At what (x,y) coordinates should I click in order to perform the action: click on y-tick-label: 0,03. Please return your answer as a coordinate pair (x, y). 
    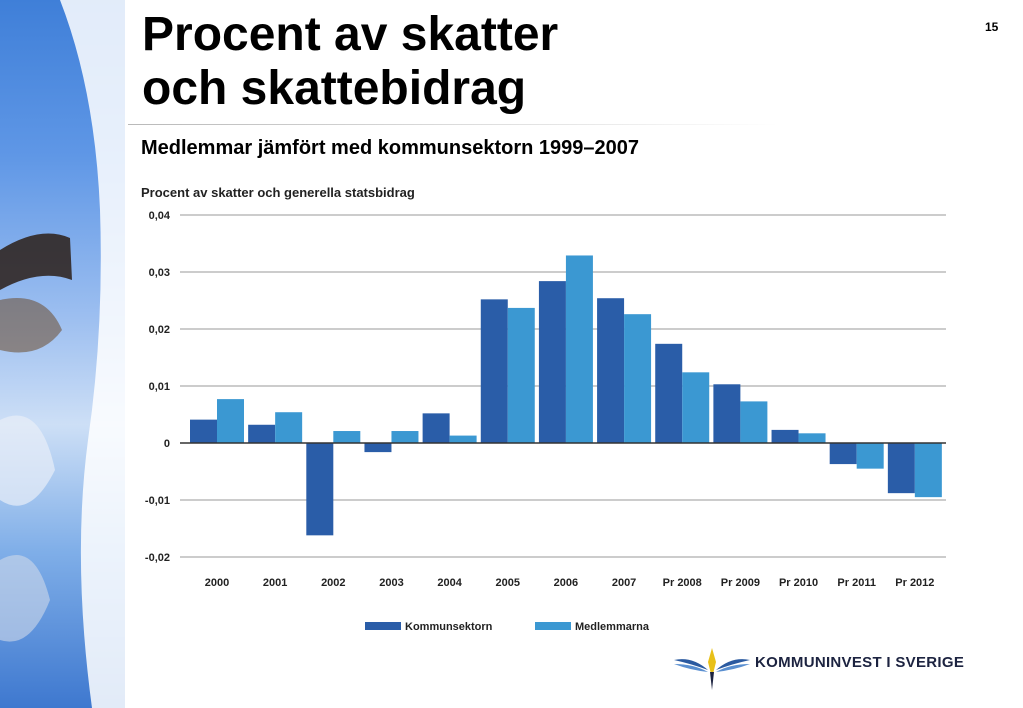
    Looking at the image, I should click on (159, 273).